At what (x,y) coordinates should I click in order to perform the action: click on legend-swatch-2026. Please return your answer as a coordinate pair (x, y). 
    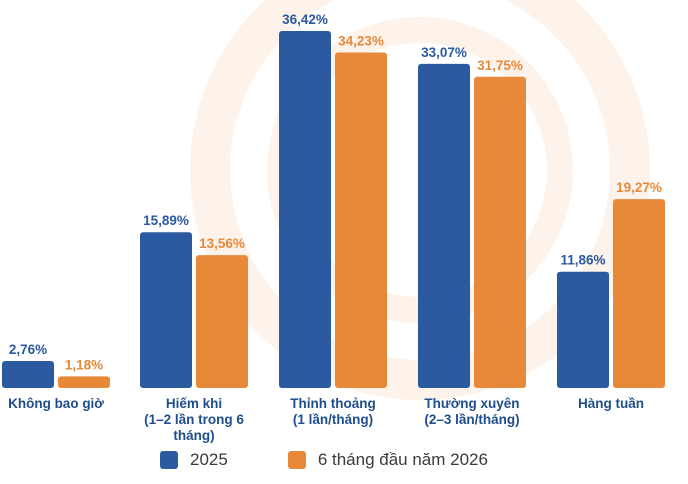
    Looking at the image, I should click on (296, 460).